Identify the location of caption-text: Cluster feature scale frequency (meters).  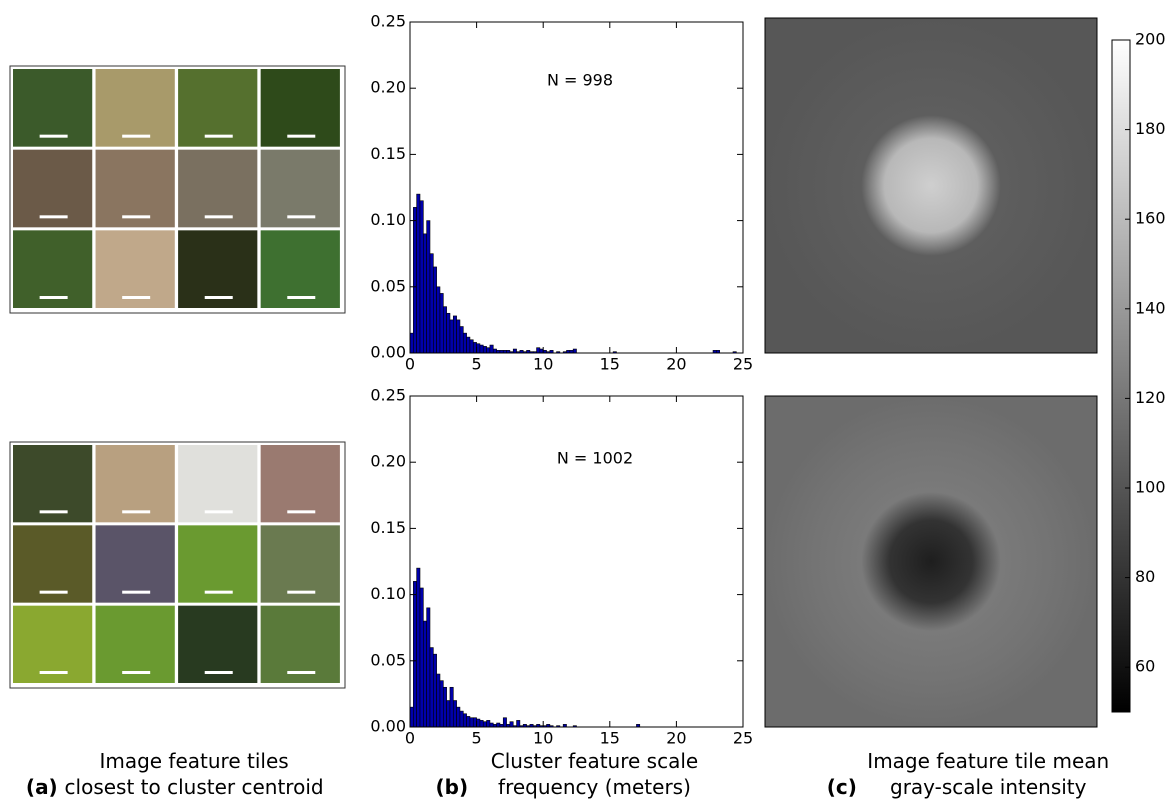
(594, 774).